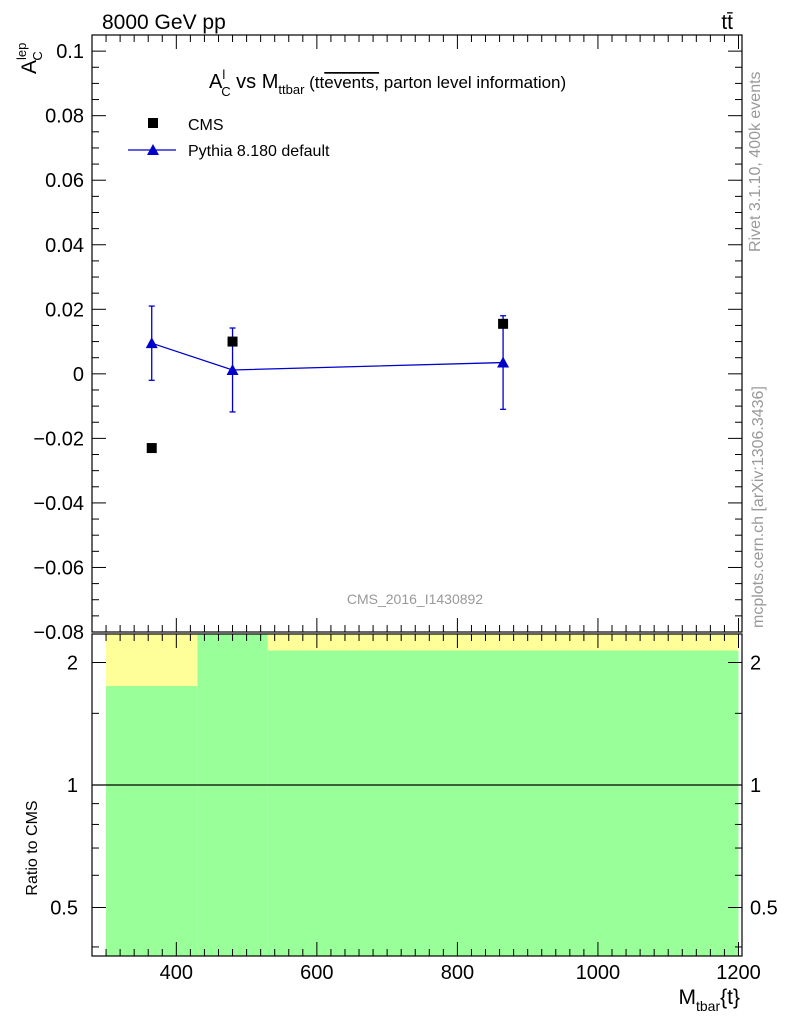 Image resolution: width=786 pixels, height=1024 pixels. What do you see at coordinates (755, 786) in the screenshot?
I see `ratio-y-tick-label-right: 1` at bounding box center [755, 786].